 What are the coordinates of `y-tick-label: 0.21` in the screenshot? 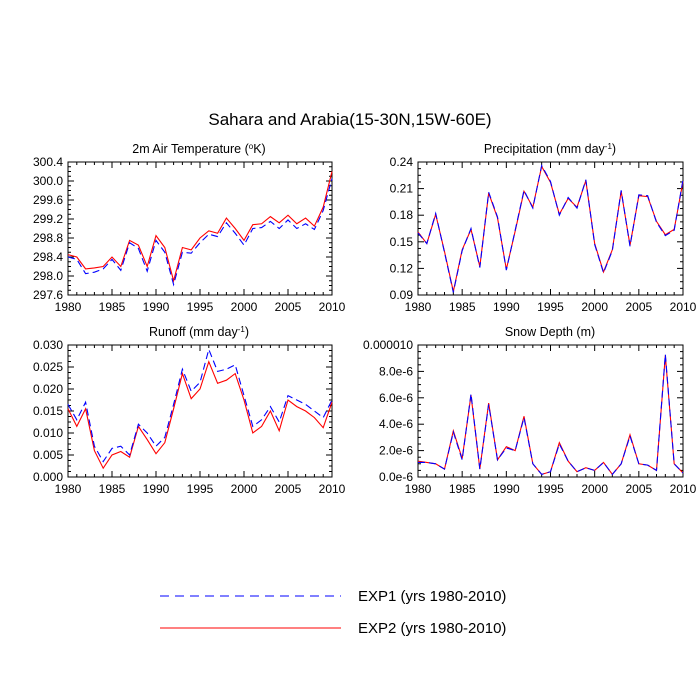 It's located at (402, 189).